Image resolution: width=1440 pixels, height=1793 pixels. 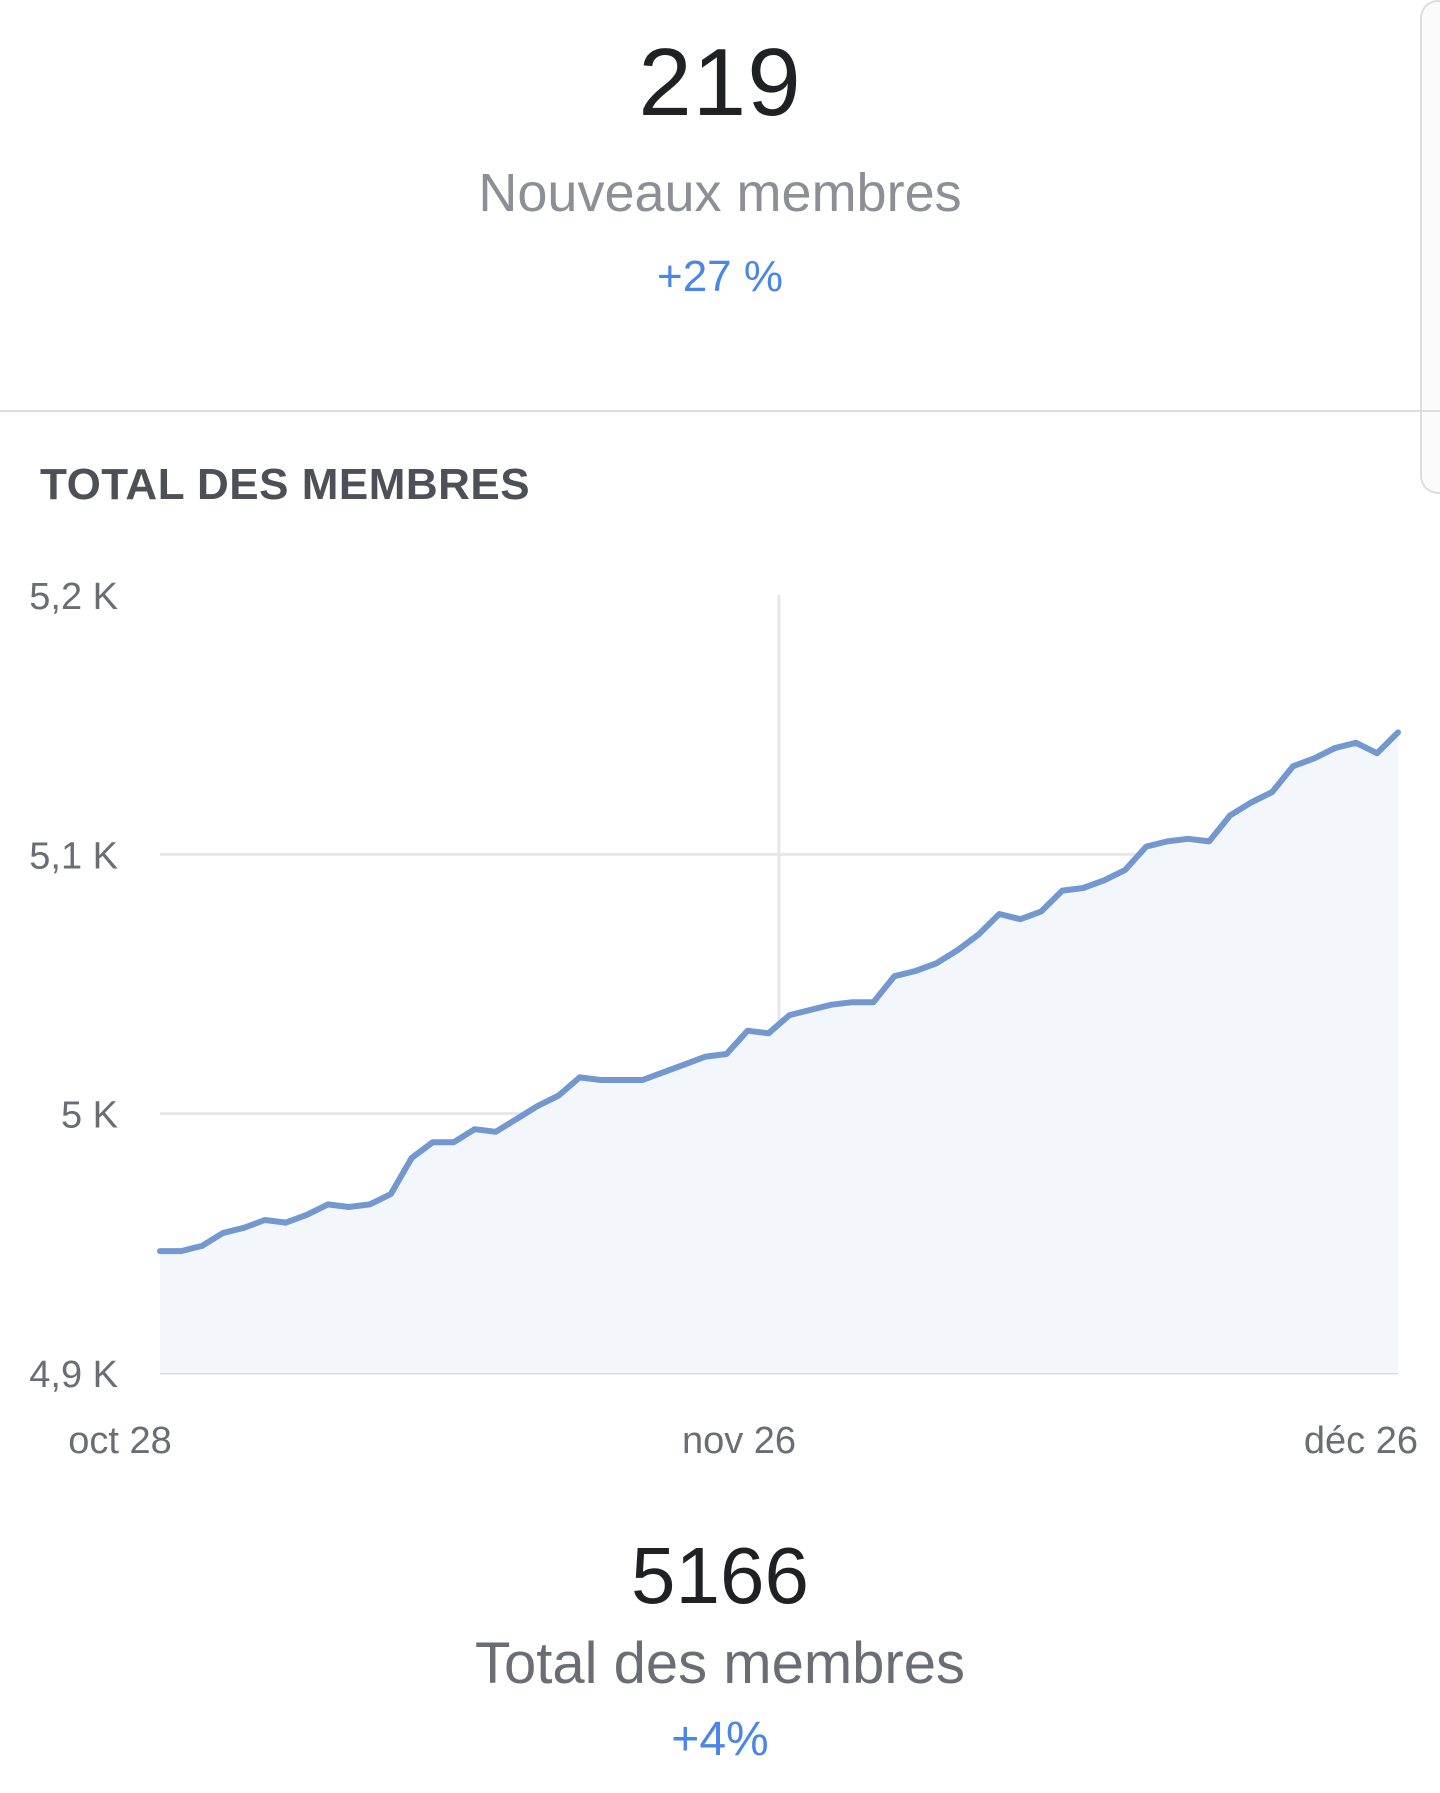 I want to click on x-tick-label: déc 26, so click(x=1361, y=1441).